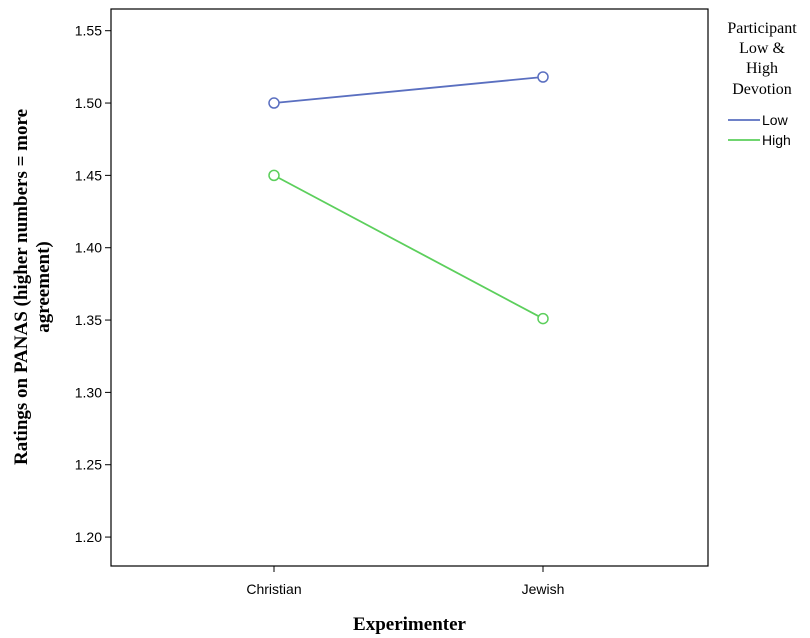 The image size is (810, 638). I want to click on legend-label-high: High, so click(776, 140).